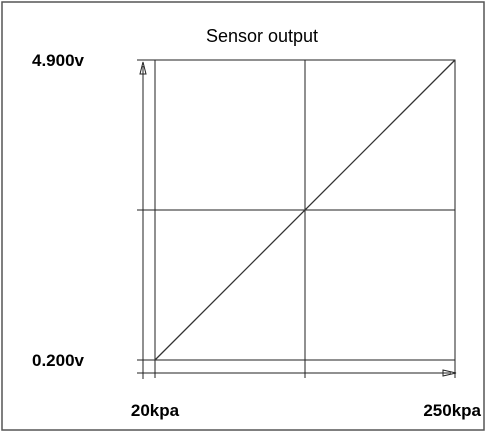 The height and width of the screenshot is (437, 486). Describe the element at coordinates (262, 36) in the screenshot. I see `chart-title: Sensor output` at that location.